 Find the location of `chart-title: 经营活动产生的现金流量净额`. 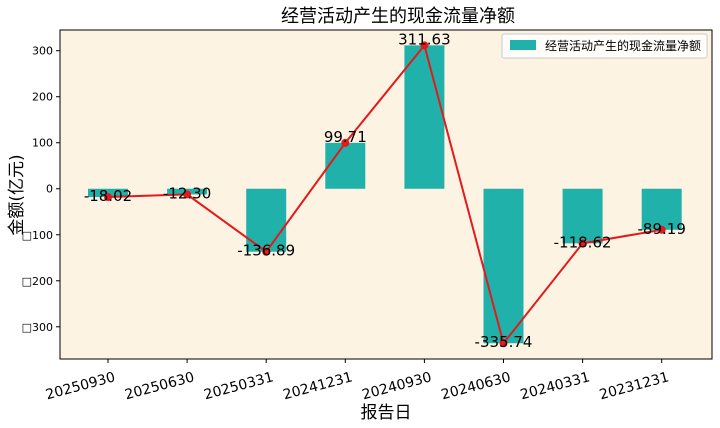

chart-title: 经营活动产生的现金流量净额 is located at coordinates (398, 16).